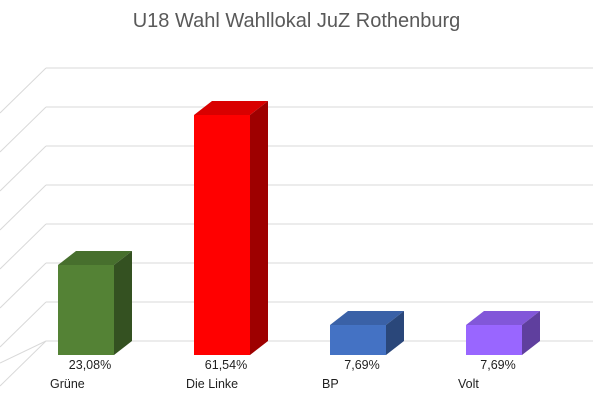  What do you see at coordinates (367, 318) in the screenshot?
I see `bar-2-top` at bounding box center [367, 318].